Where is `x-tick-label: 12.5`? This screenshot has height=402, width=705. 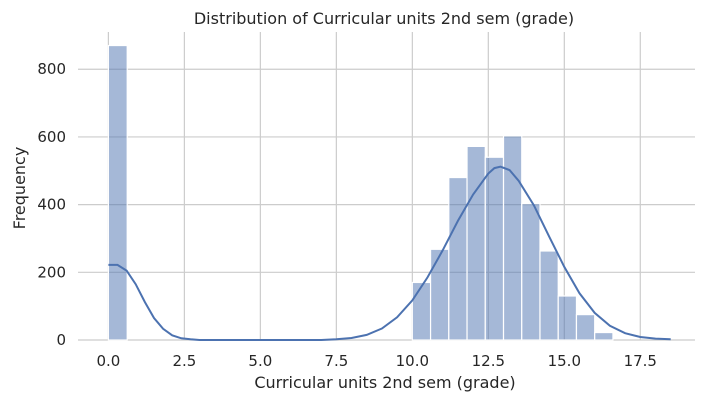 x-tick-label: 12.5 is located at coordinates (488, 361).